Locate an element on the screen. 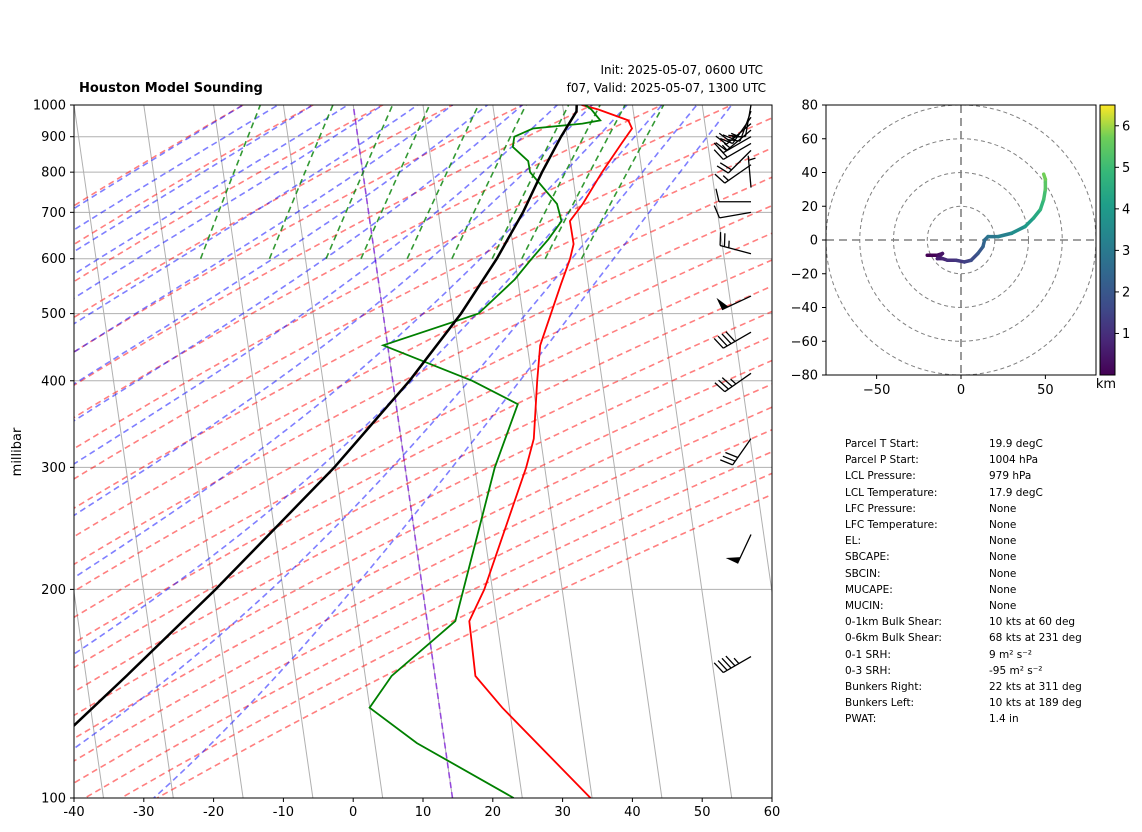 The image size is (1142, 832). parameter-row: SBCIN: None is located at coordinates (963, 574).